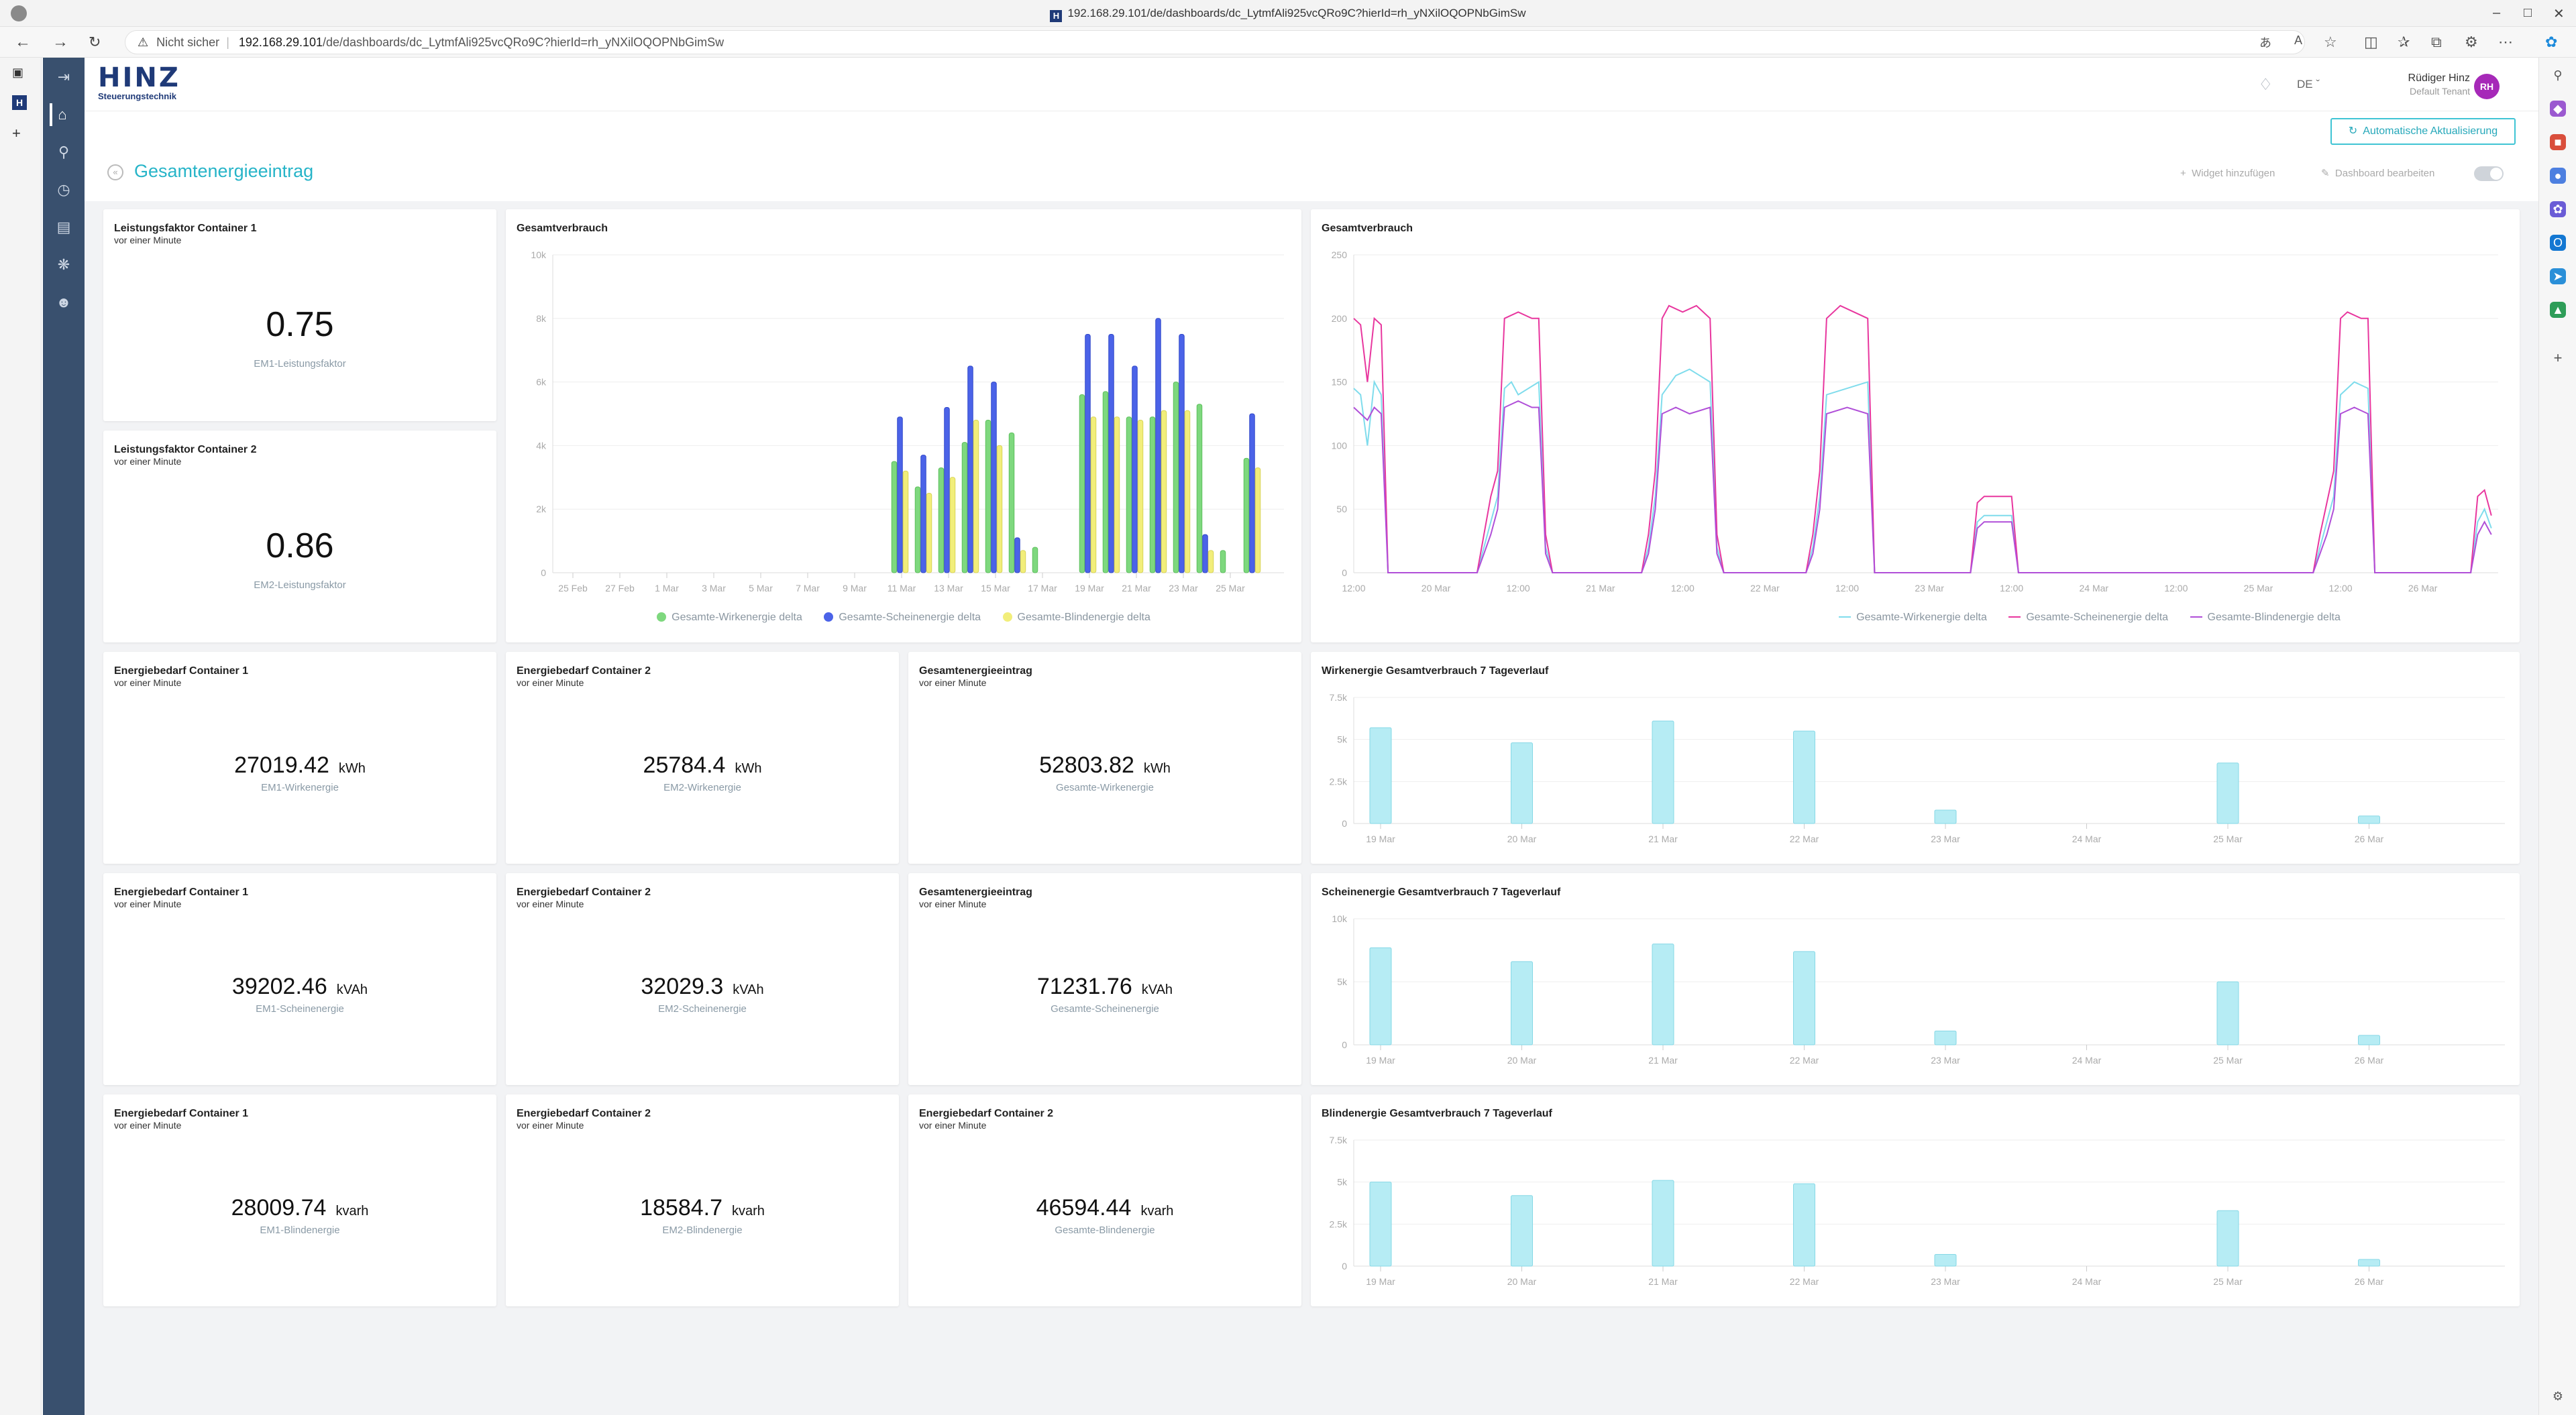  I want to click on avatar: RH, so click(2487, 86).